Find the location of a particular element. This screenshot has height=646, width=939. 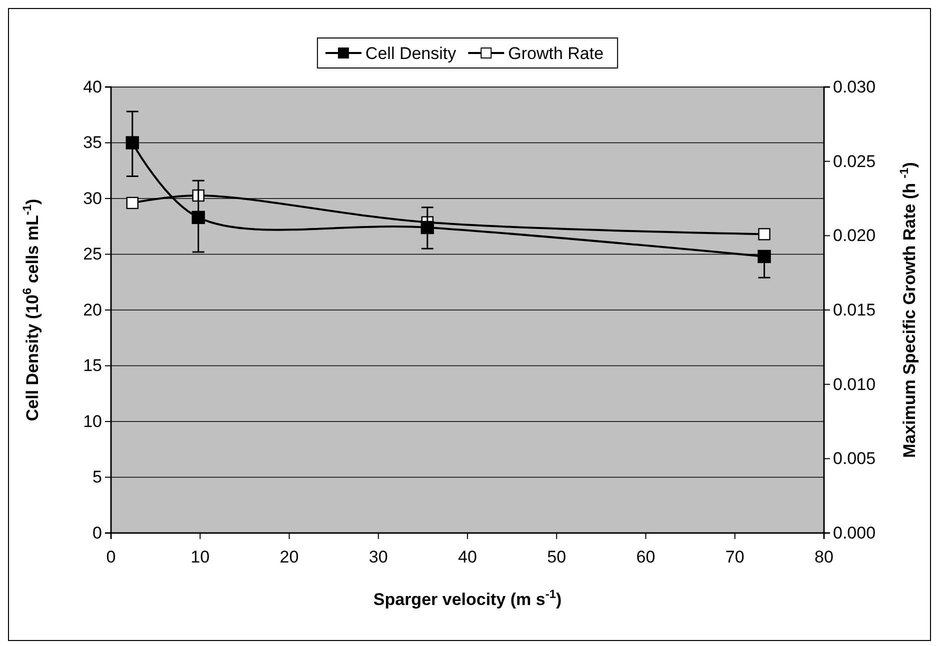

x-tick-label: 0 is located at coordinates (111, 556).